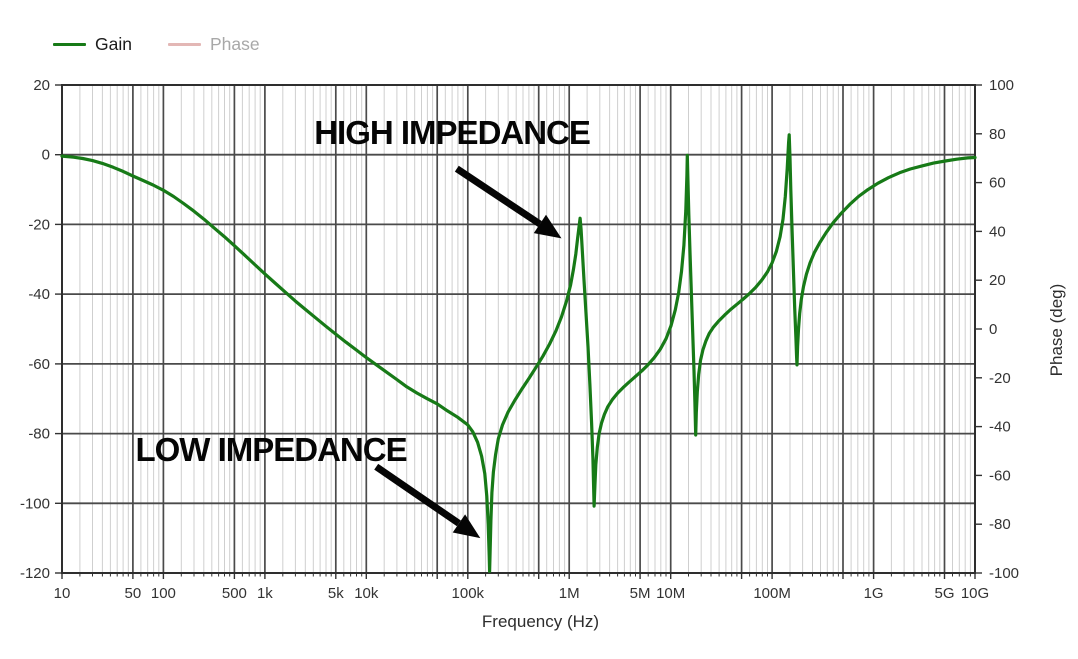 The image size is (1078, 659). Describe the element at coordinates (540, 621) in the screenshot. I see `svg-text: Frequency (Hz)` at that location.